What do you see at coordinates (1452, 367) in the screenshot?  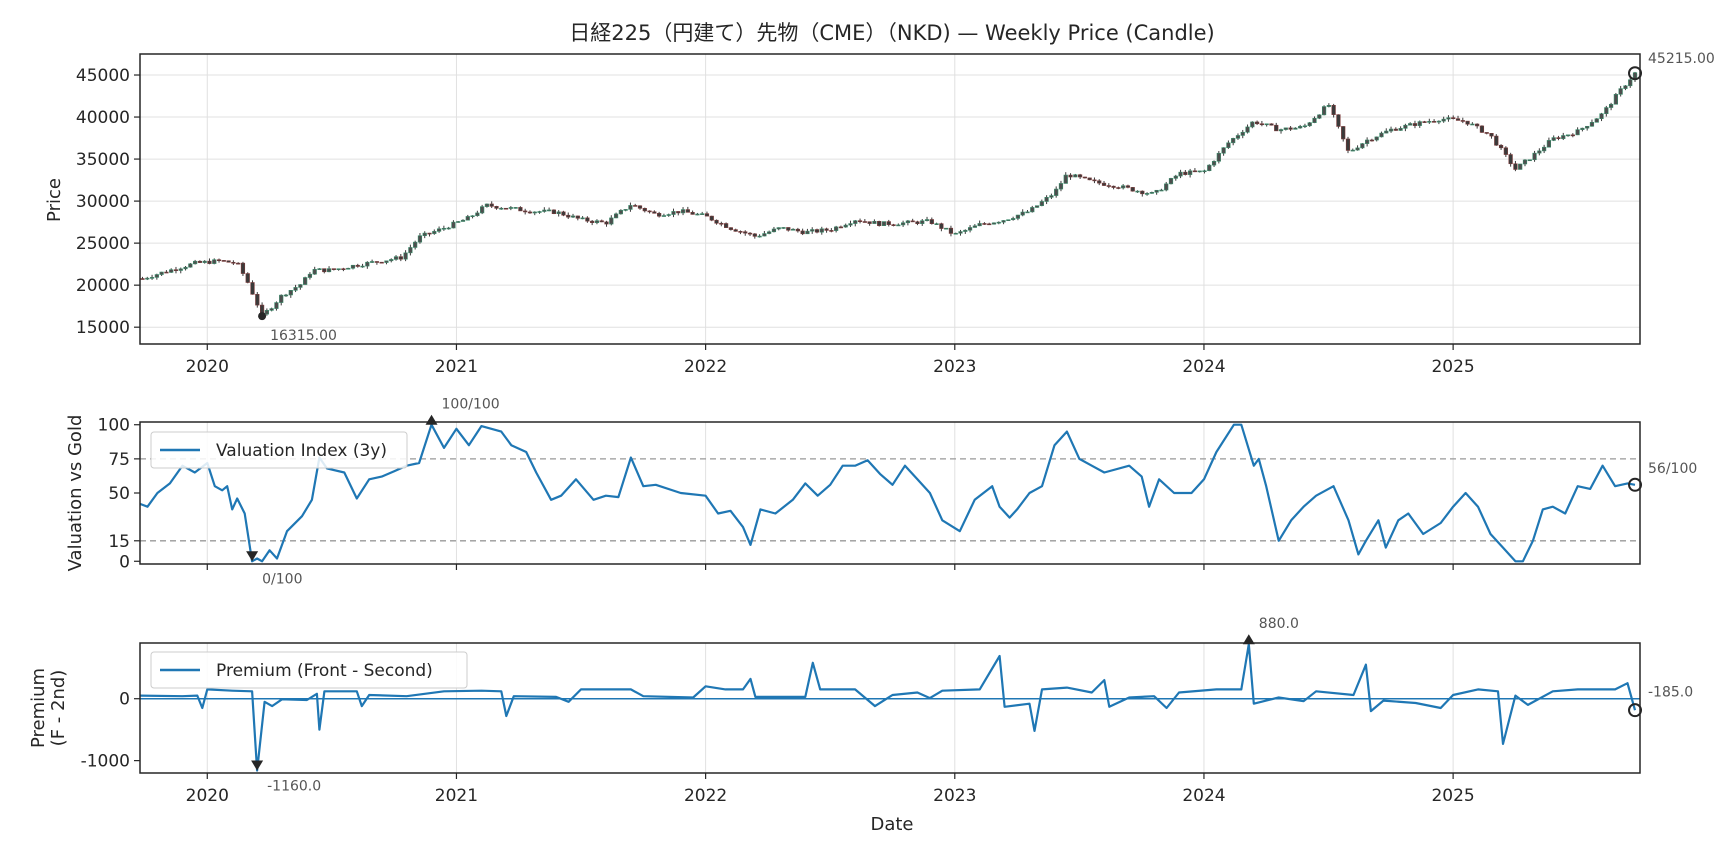 I see `x-tick-label: 2025` at bounding box center [1452, 367].